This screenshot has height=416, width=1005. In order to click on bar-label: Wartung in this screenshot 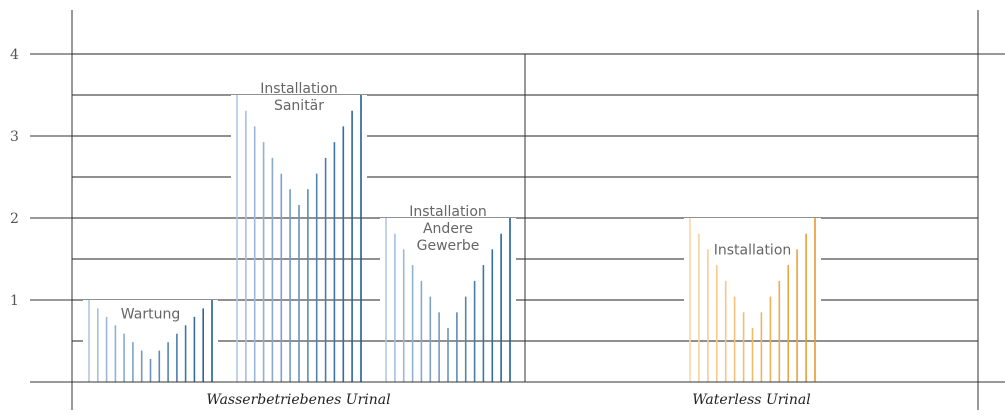, I will do `click(150, 315)`.